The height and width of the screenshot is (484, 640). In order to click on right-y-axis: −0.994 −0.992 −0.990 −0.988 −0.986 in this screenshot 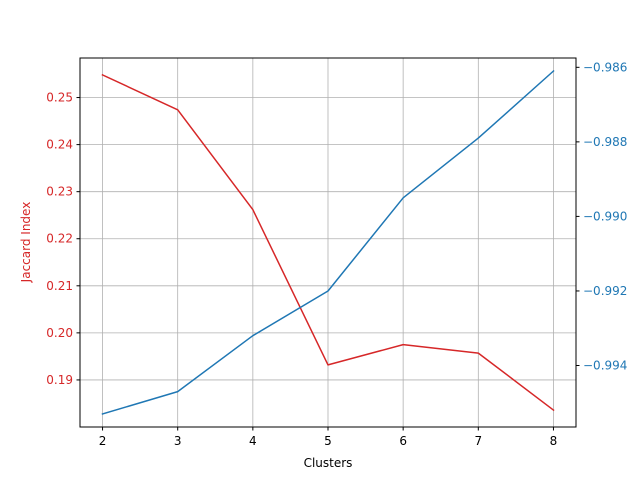, I will do `click(601, 216)`.